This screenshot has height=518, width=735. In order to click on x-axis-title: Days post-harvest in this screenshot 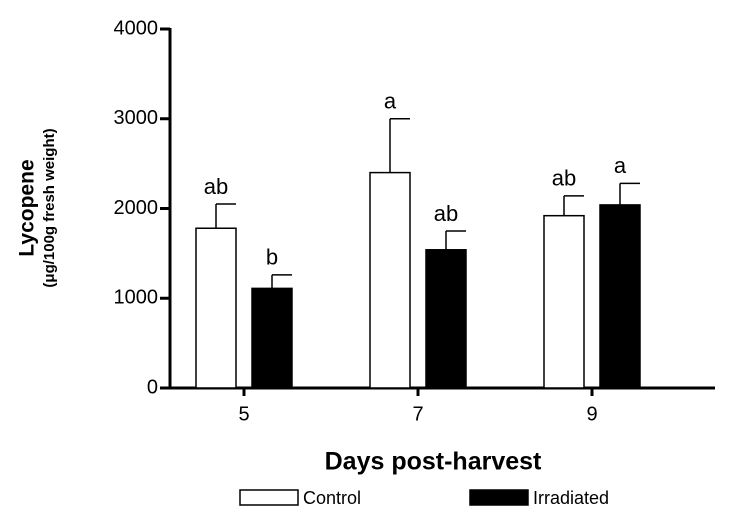, I will do `click(433, 462)`.